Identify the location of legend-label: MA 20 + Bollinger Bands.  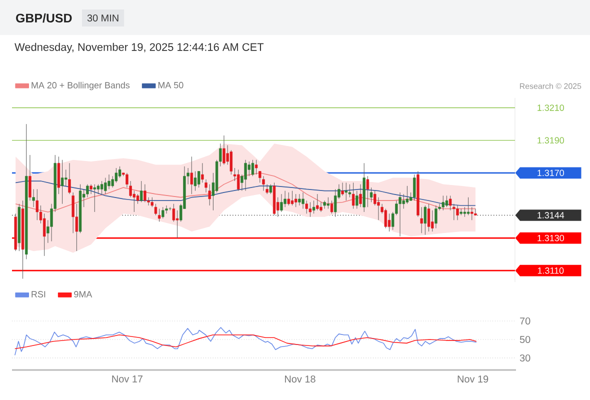
(81, 86).